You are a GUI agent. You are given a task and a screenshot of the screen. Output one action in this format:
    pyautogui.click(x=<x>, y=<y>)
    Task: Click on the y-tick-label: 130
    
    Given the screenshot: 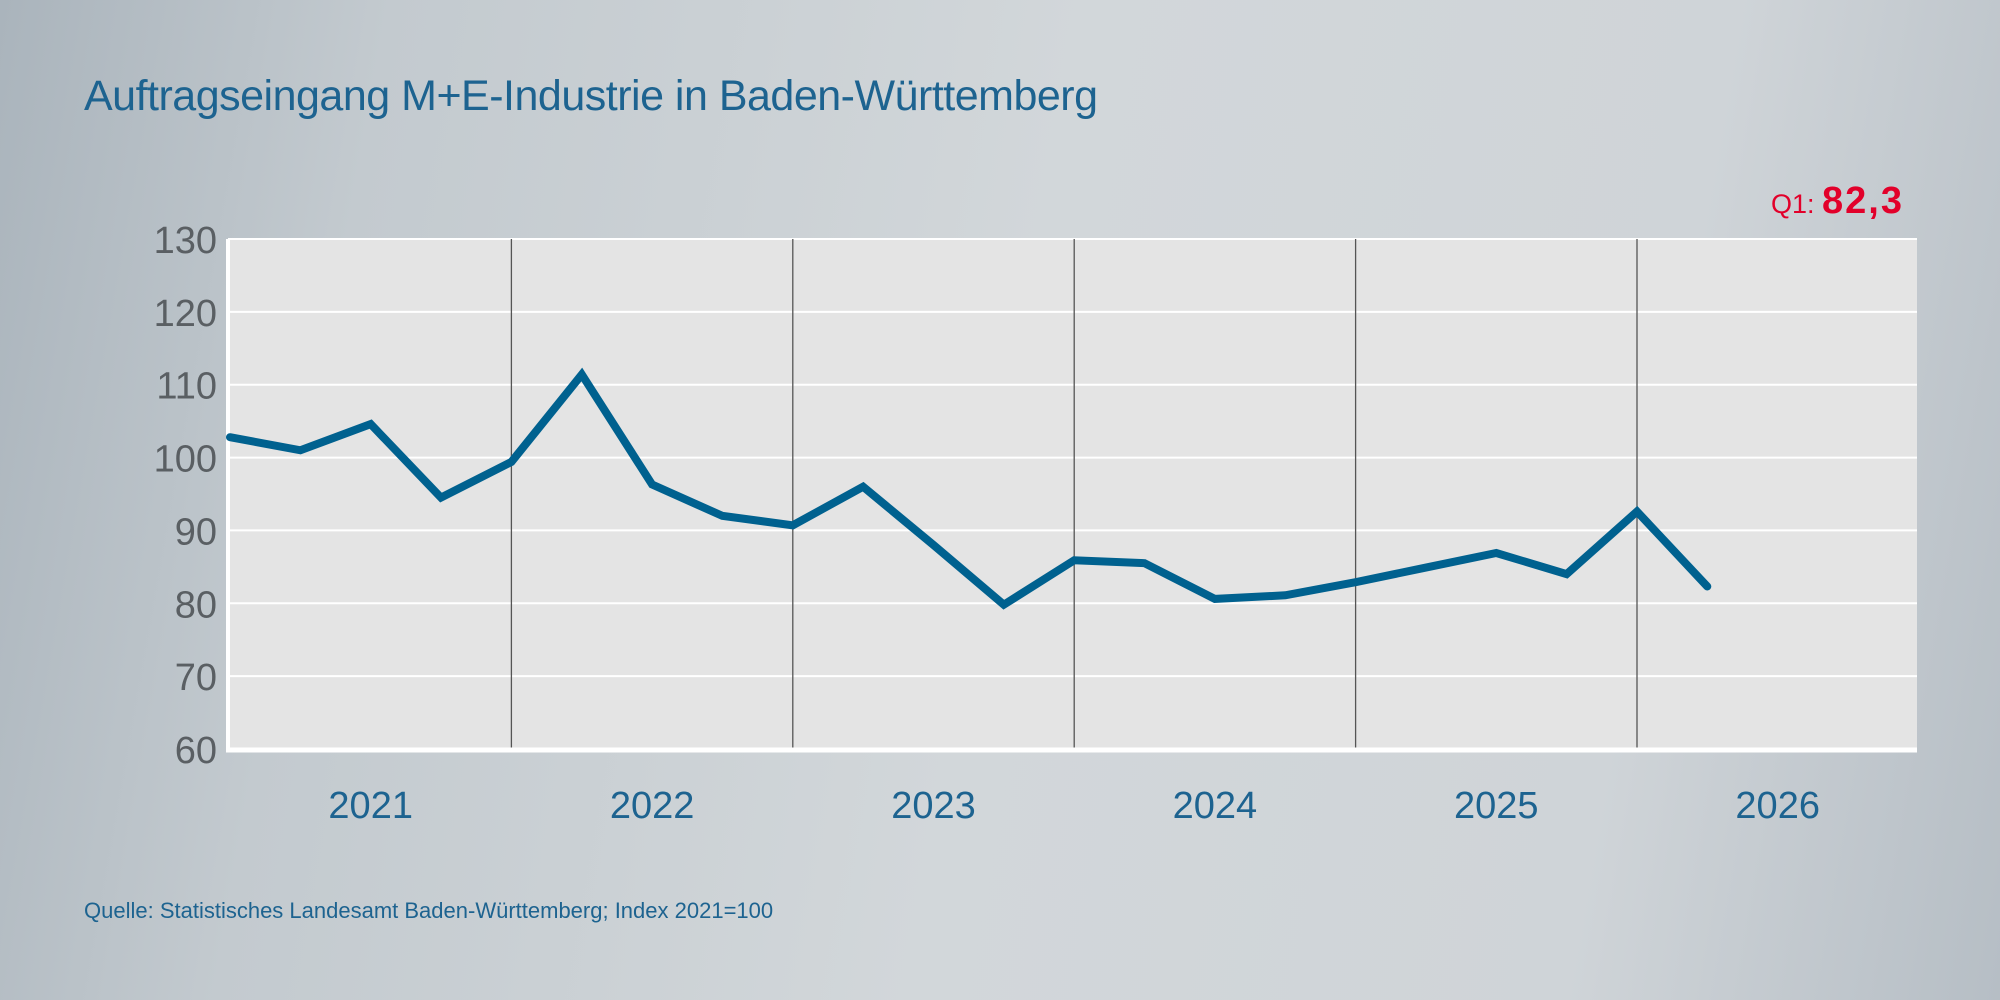 What is the action you would take?
    pyautogui.click(x=185, y=241)
    